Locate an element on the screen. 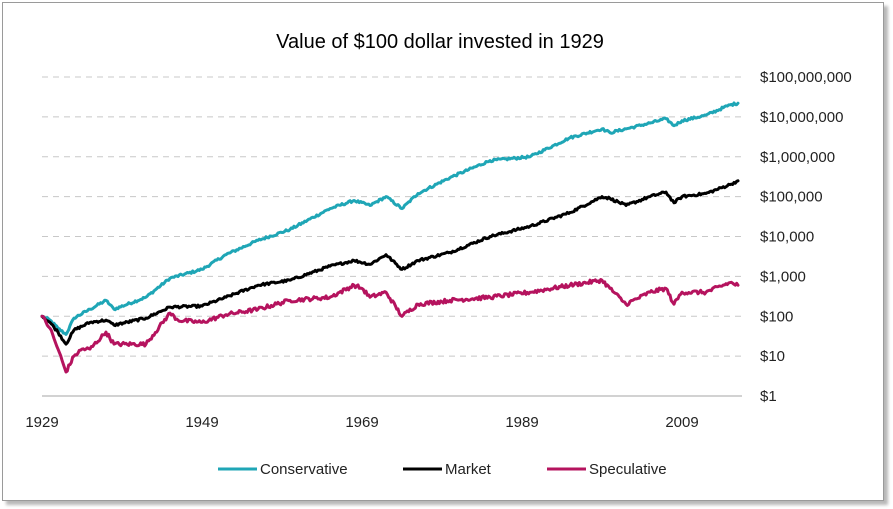  legend-label-speculative: Speculative is located at coordinates (628, 469).